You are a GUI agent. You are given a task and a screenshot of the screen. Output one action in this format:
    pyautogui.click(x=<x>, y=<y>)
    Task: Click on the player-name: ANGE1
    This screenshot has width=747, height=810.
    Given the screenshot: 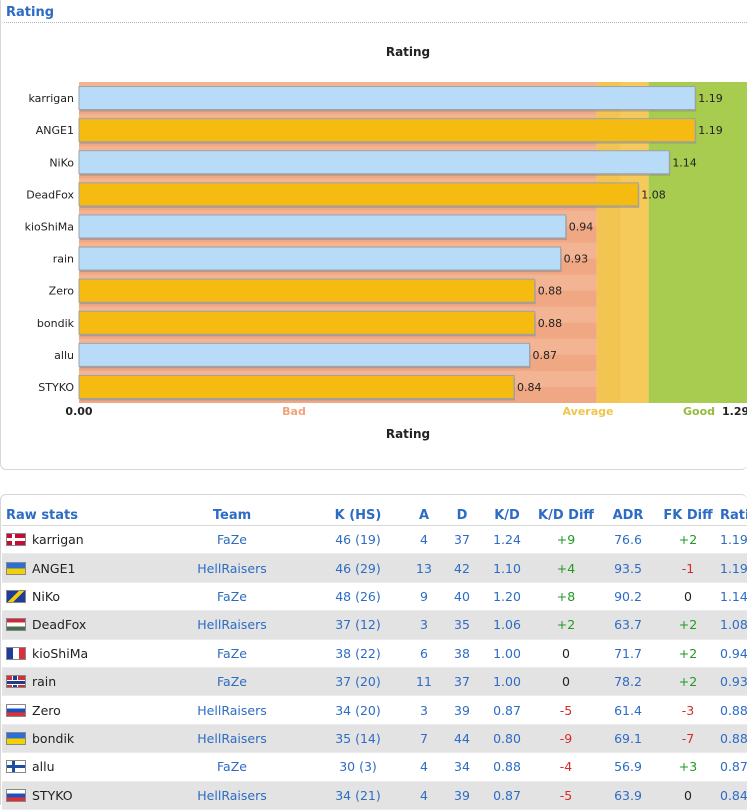 What is the action you would take?
    pyautogui.click(x=54, y=568)
    